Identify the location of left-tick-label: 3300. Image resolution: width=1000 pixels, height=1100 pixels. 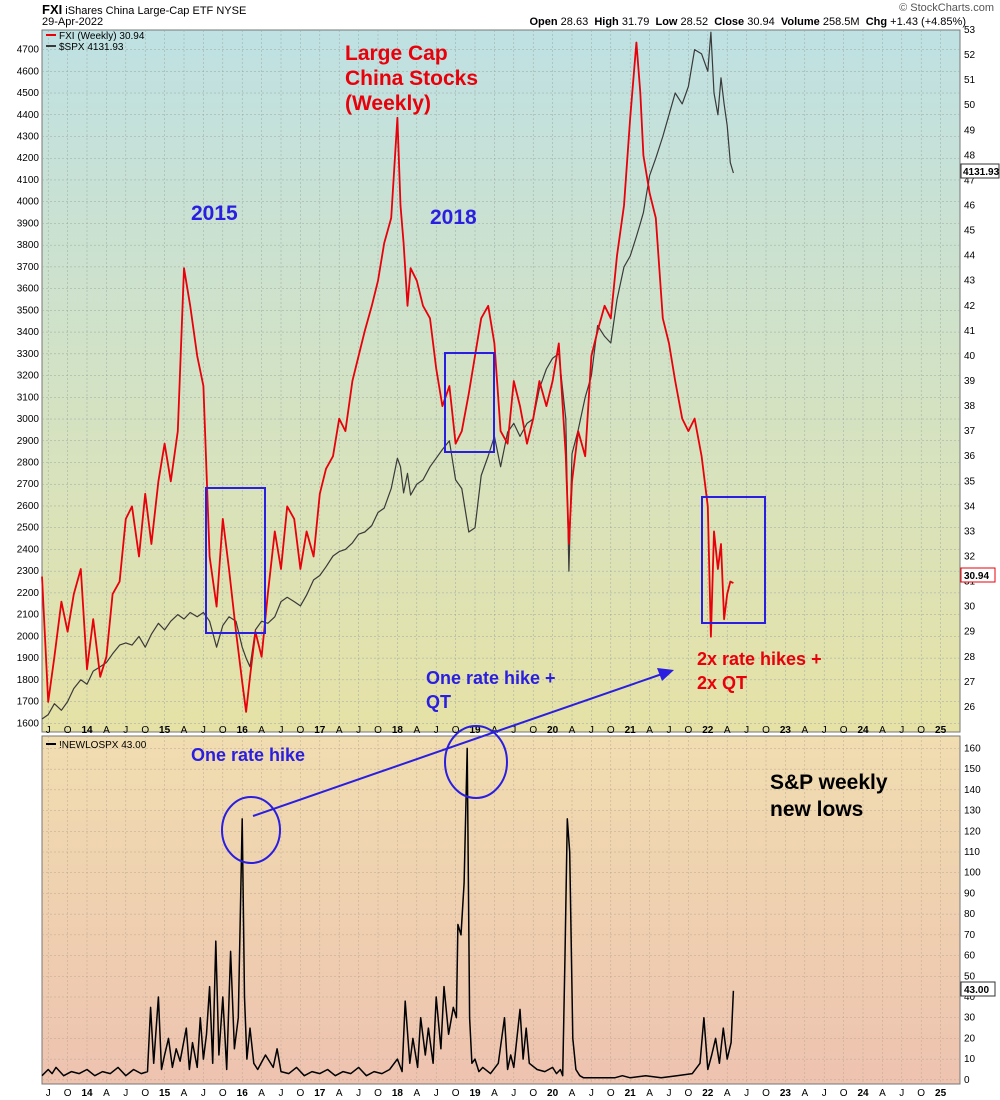
(28, 354).